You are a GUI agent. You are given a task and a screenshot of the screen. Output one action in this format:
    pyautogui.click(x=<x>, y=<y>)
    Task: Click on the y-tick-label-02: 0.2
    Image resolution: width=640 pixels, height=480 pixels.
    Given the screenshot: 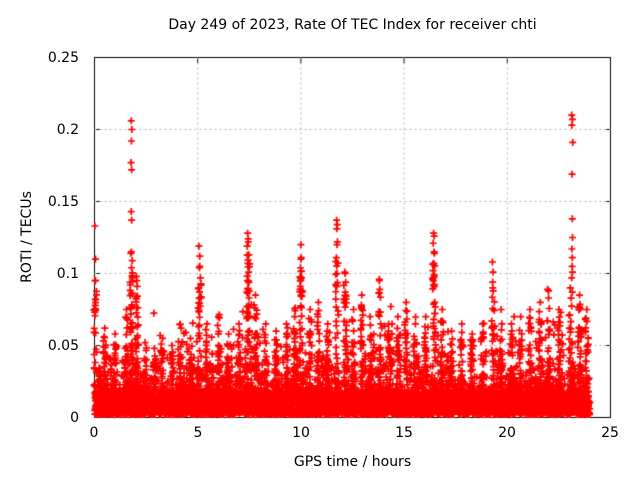 What is the action you would take?
    pyautogui.click(x=67, y=130)
    